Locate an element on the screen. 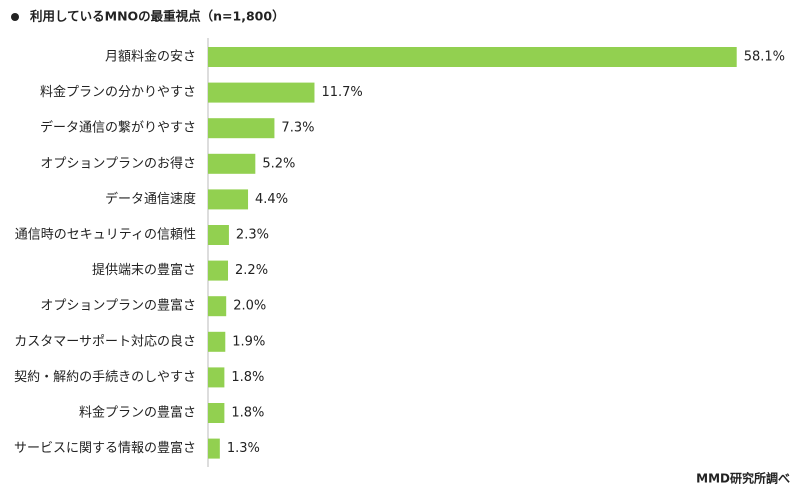 The image size is (800, 493). value-label: 2.0% is located at coordinates (249, 306).